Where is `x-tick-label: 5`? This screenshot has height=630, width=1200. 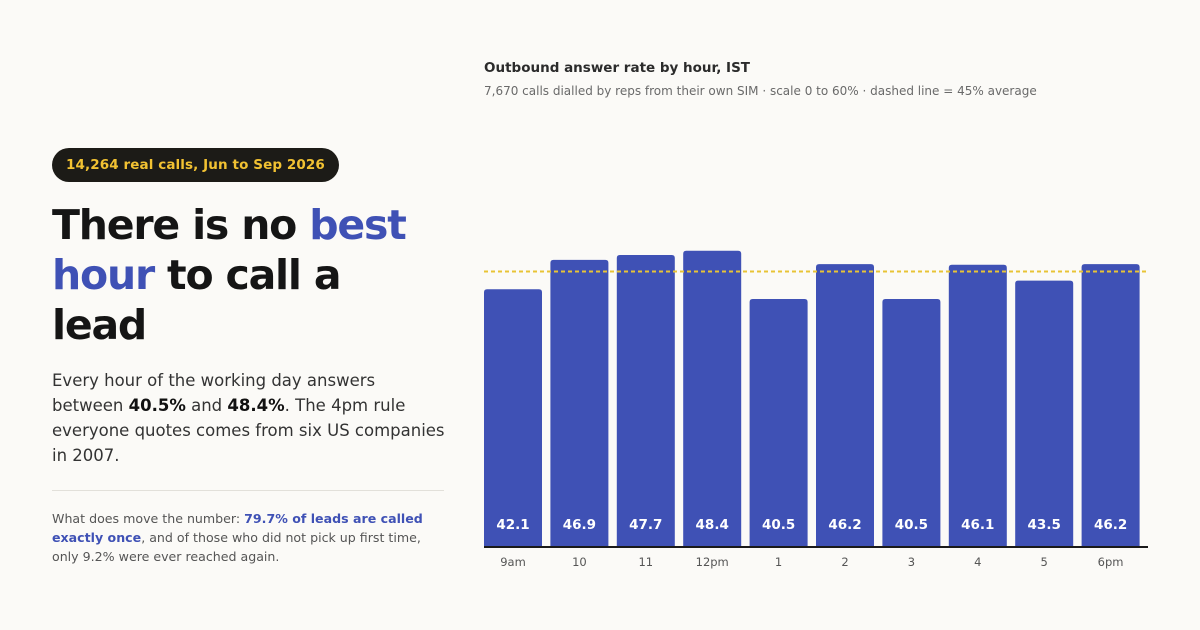 x-tick-label: 5 is located at coordinates (1044, 562).